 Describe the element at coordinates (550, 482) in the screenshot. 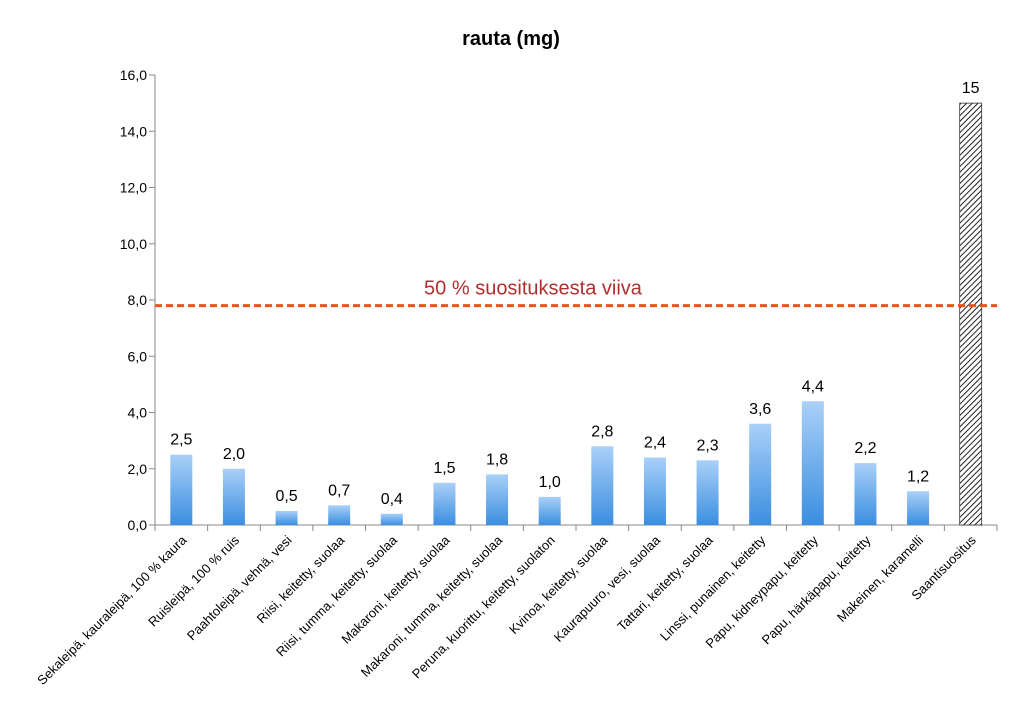

I see `data-label: 1,0` at that location.